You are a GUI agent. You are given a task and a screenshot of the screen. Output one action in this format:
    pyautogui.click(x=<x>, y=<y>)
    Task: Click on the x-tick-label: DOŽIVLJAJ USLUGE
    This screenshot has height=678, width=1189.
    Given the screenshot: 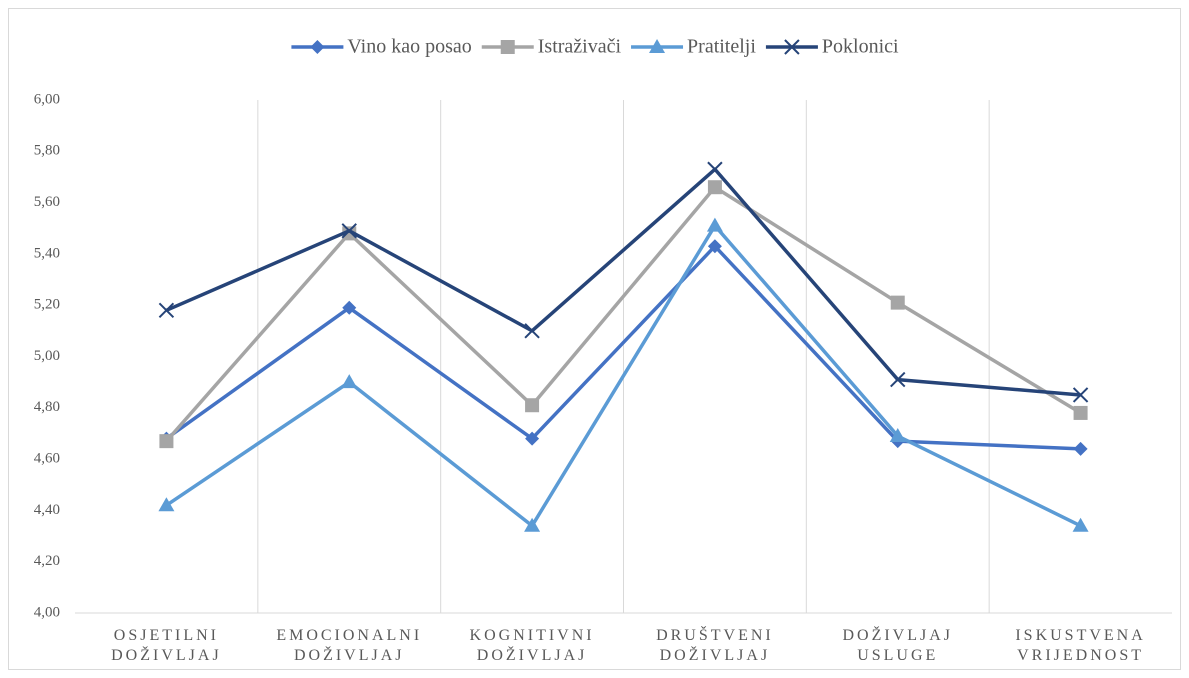 What is the action you would take?
    pyautogui.click(x=898, y=645)
    